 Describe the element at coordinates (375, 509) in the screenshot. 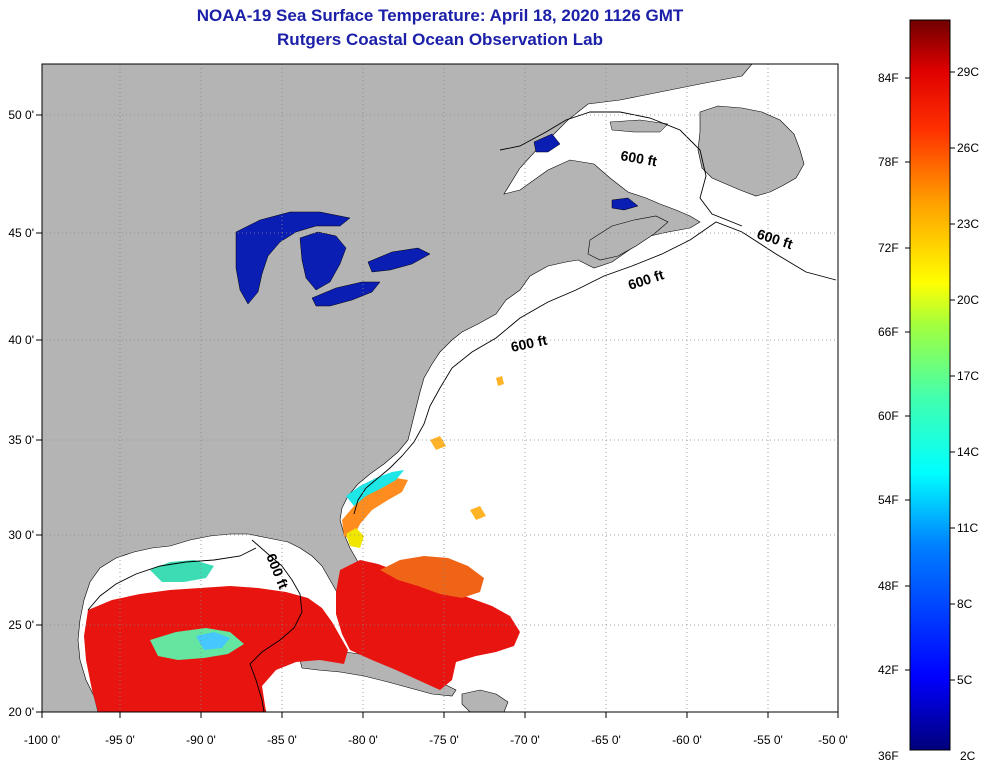

I see `sst-gulf-stream` at that location.